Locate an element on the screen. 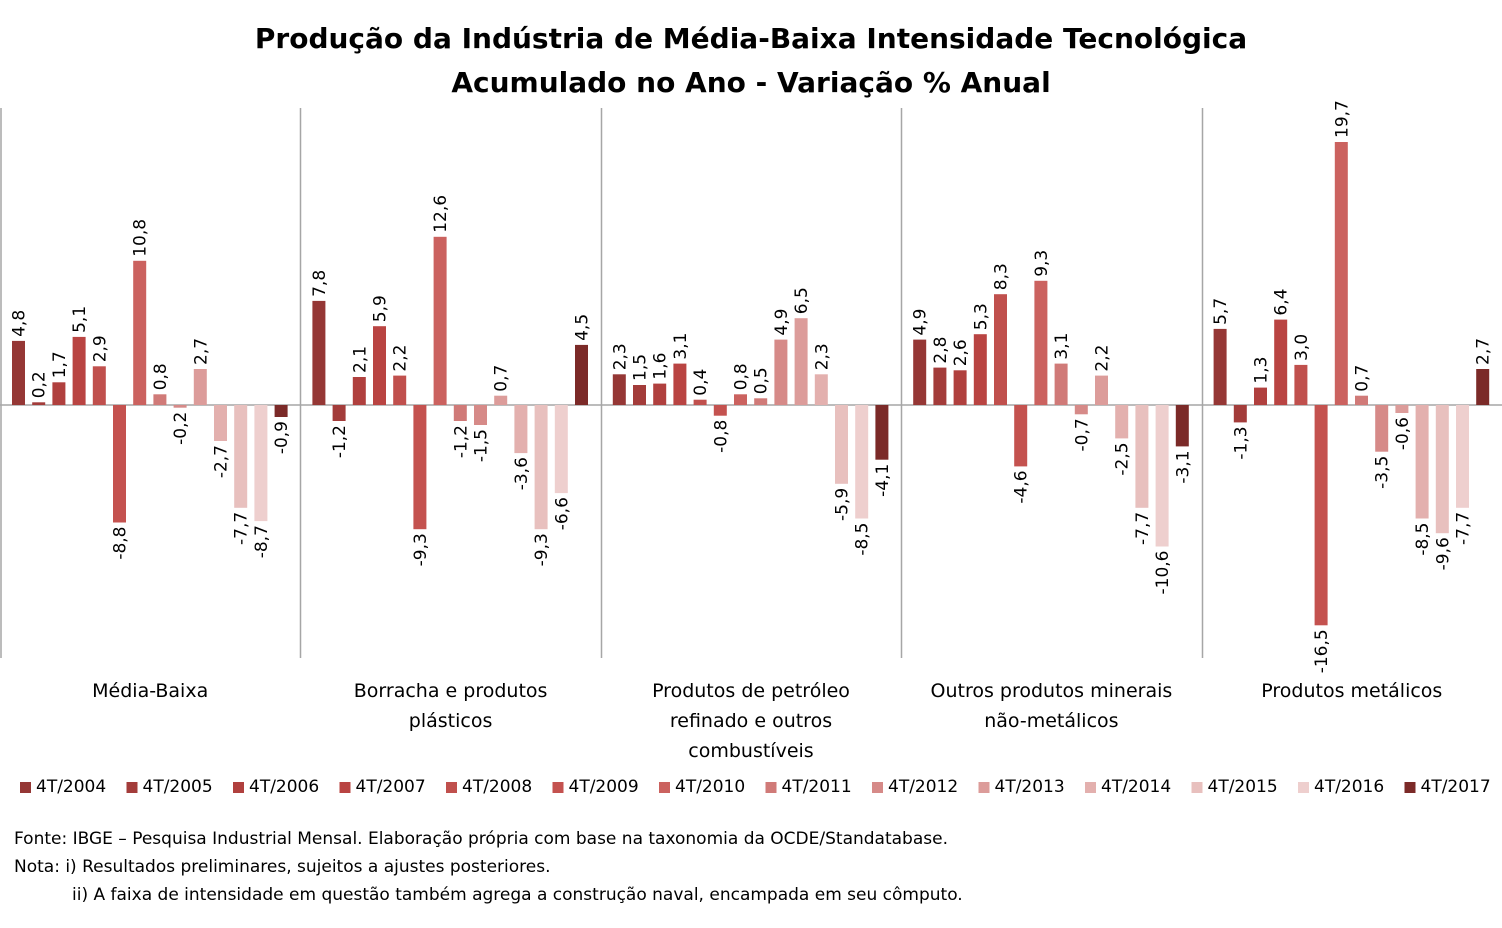 This screenshot has width=1502, height=928. data-label: 3,0 is located at coordinates (1302, 347).